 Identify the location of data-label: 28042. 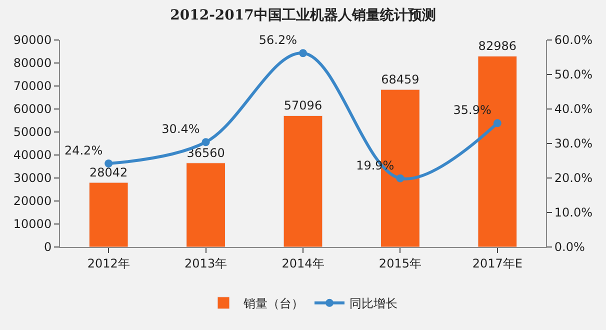
(109, 173).